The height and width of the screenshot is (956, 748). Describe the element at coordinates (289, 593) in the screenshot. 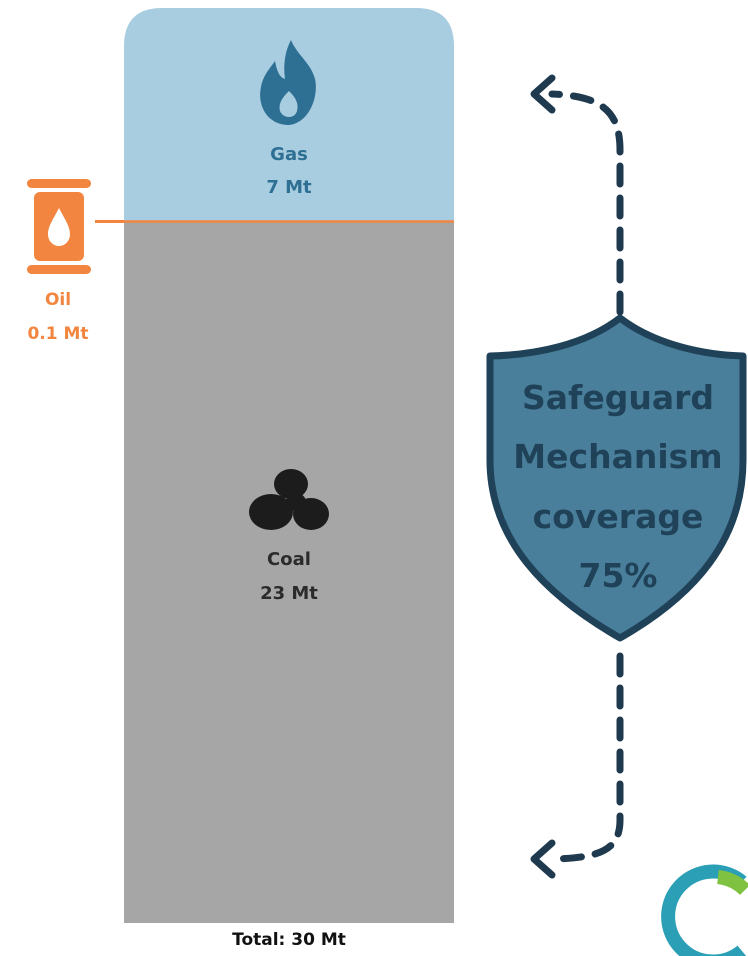

I see `coal-value: 23 Mt` at that location.